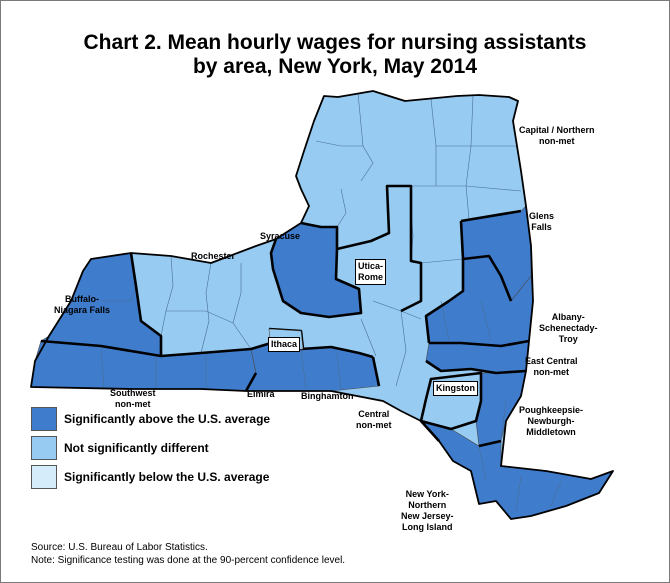 This screenshot has width=670, height=583. I want to click on label-glens-line2: Falls, so click(541, 227).